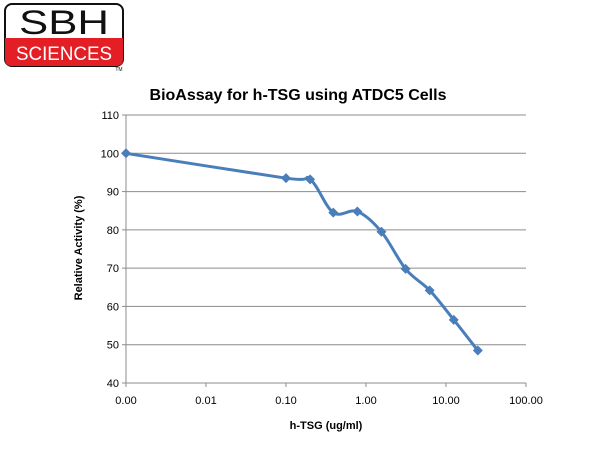  Describe the element at coordinates (285, 401) in the screenshot. I see `x-tick-label: 0.10` at that location.